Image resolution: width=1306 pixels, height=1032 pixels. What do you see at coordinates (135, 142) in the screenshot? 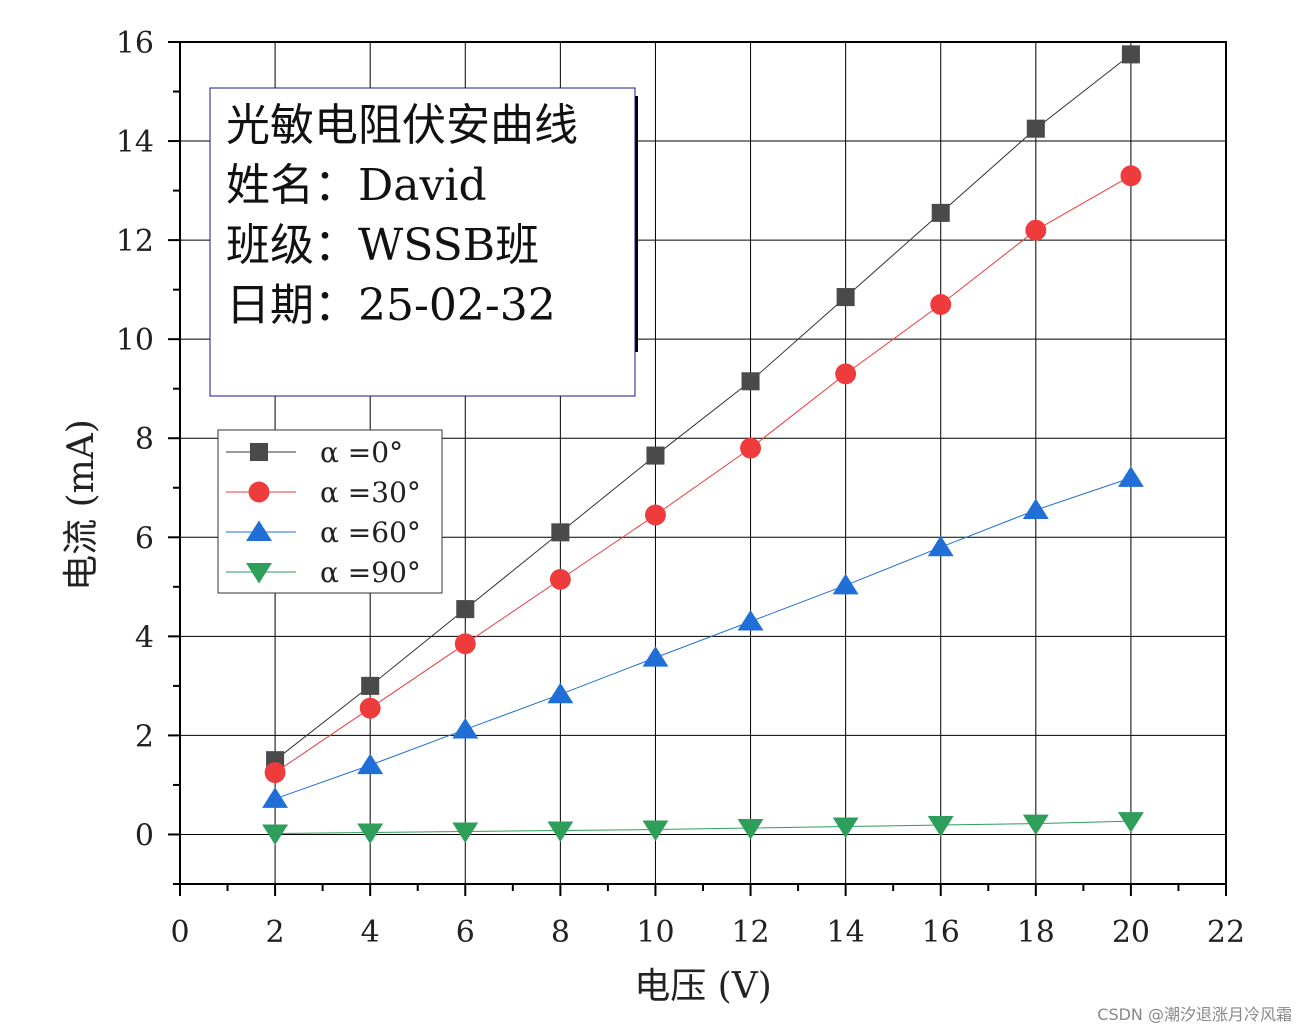
I see `y-tick-label: 14` at bounding box center [135, 142].